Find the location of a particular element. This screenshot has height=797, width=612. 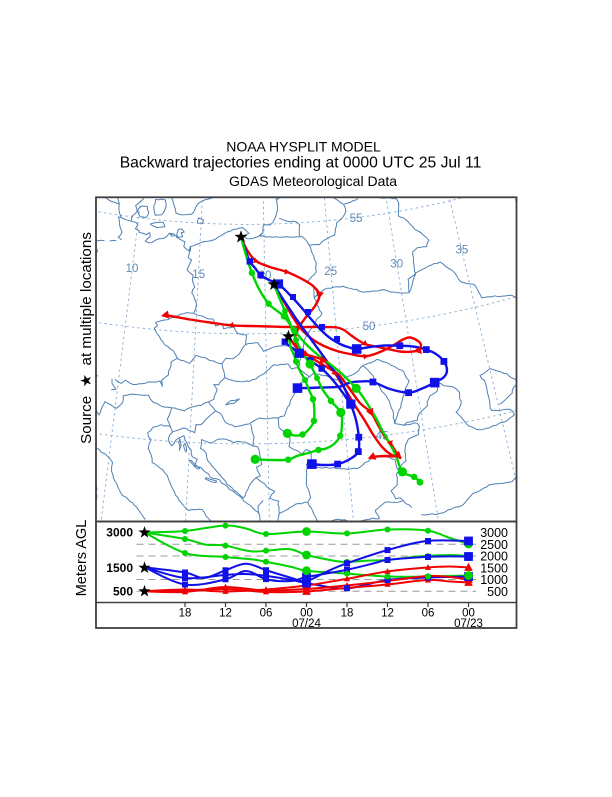

svg-text: 07/23 is located at coordinates (468, 624).